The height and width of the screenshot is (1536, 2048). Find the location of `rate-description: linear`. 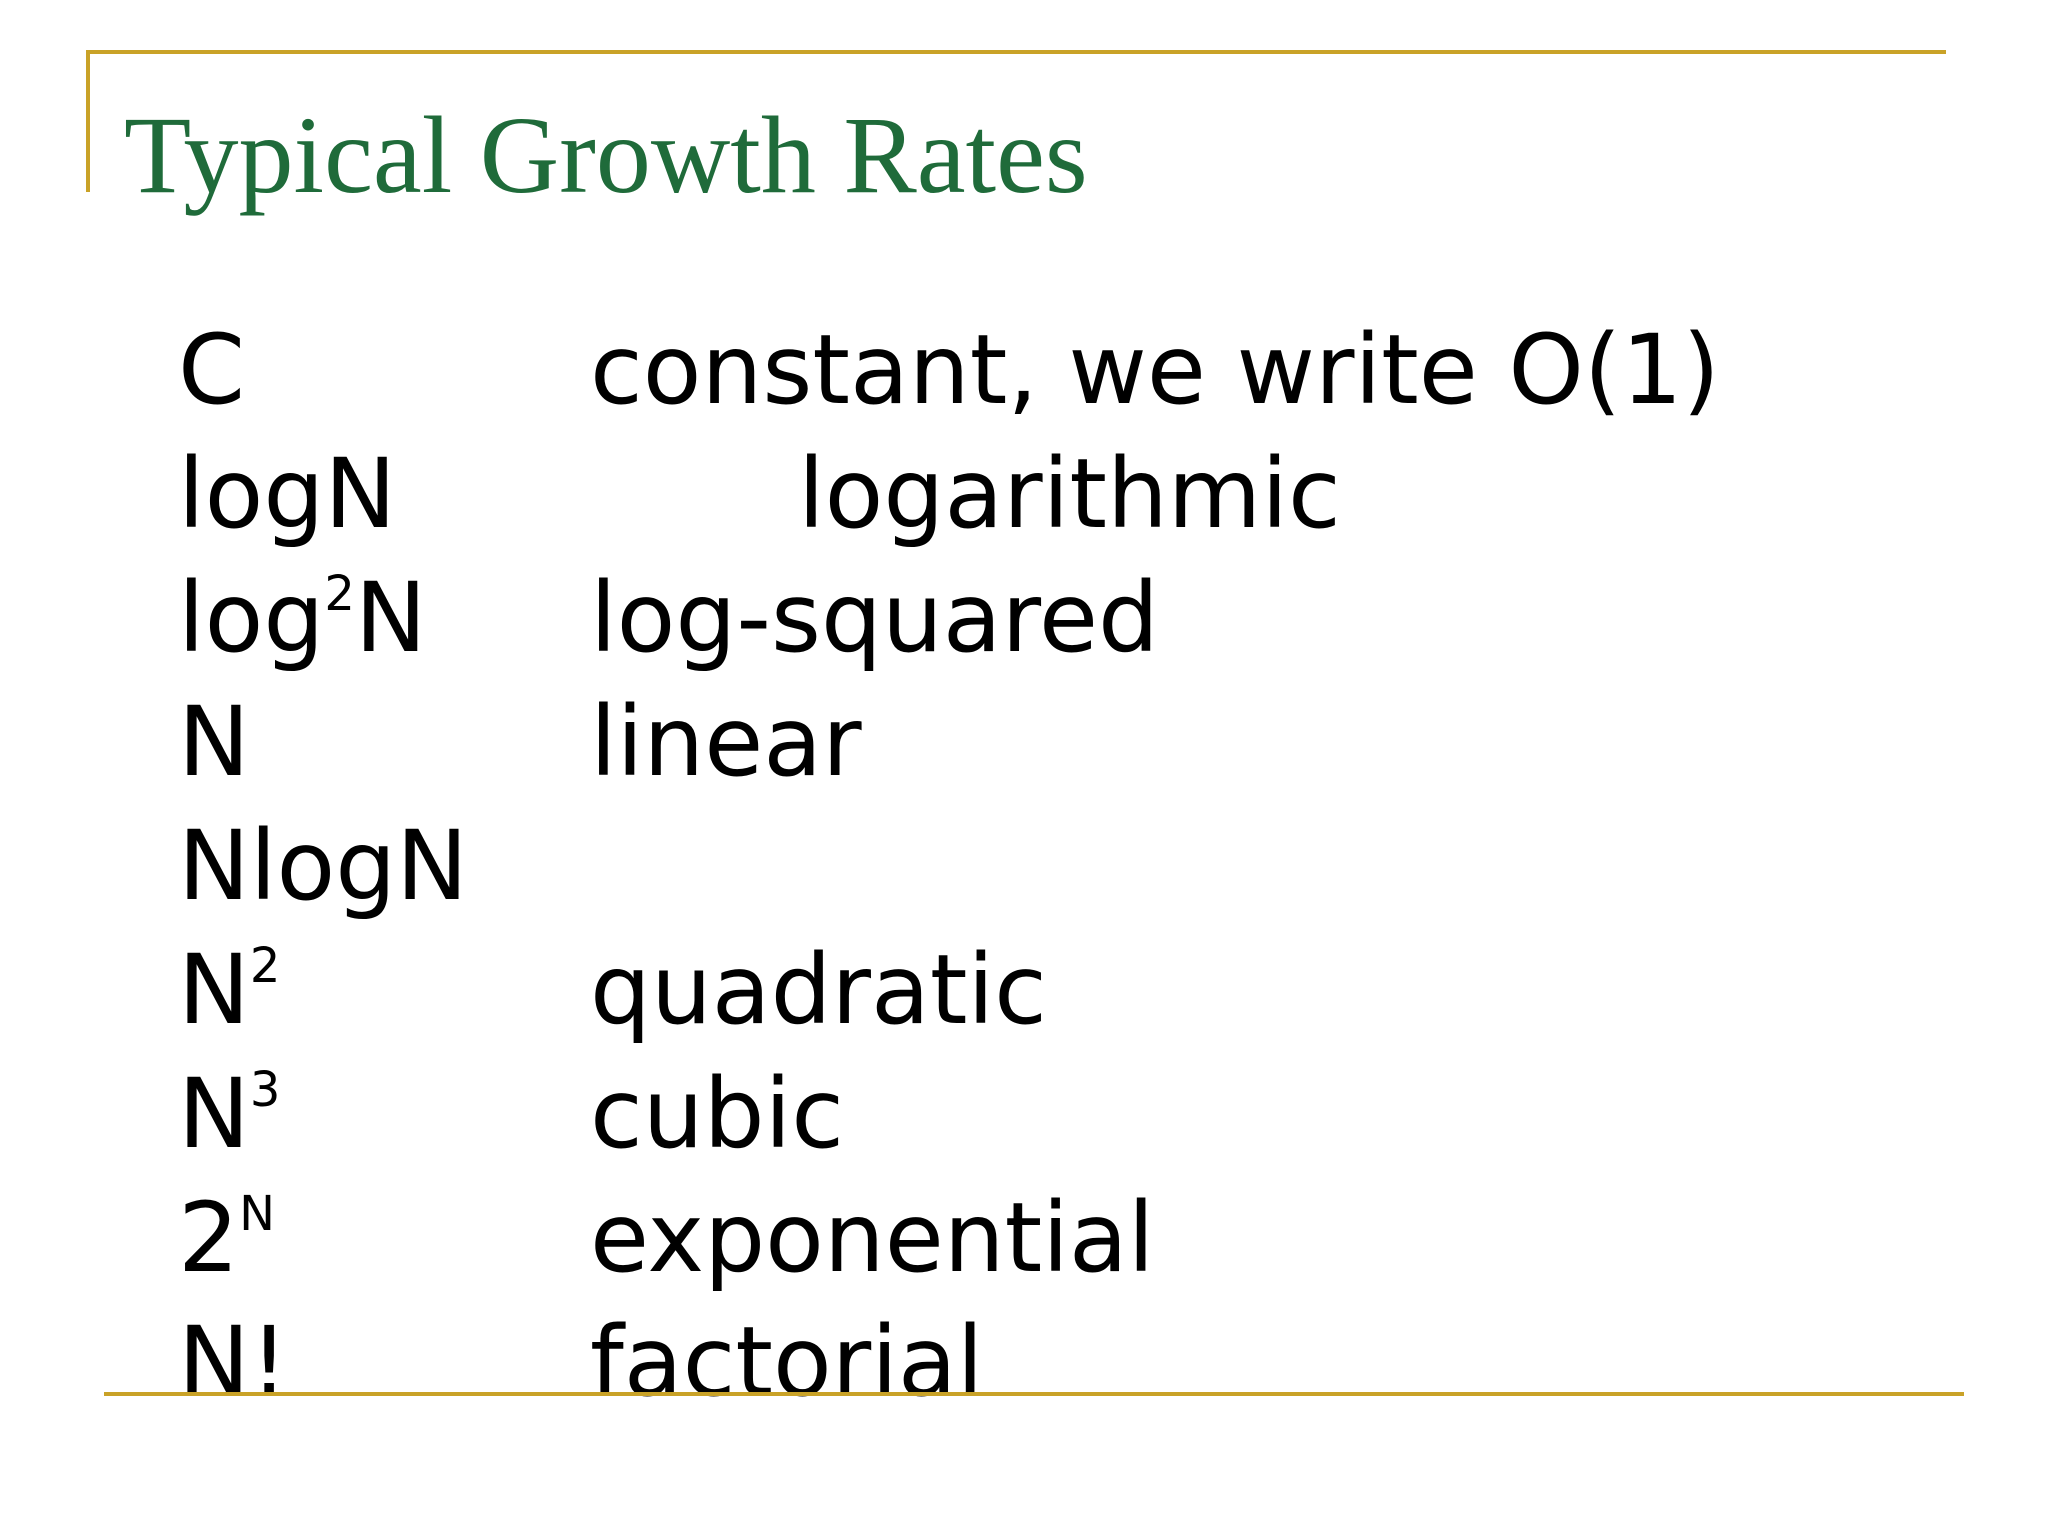

rate-description: linear is located at coordinates (726, 742).